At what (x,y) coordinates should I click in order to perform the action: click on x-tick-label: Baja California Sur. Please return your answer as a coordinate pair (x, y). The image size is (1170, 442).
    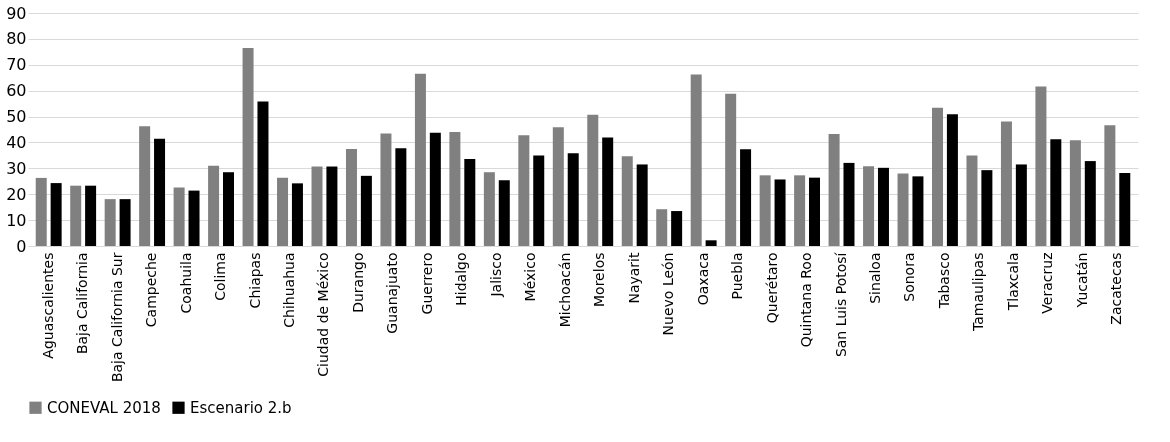
    Looking at the image, I should click on (116, 317).